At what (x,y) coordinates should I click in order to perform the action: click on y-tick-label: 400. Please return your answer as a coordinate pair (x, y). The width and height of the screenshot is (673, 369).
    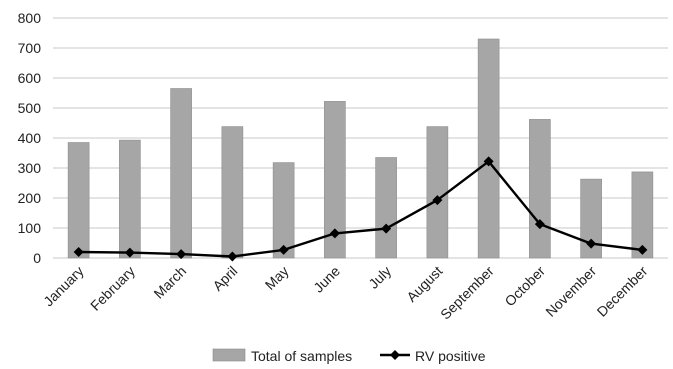
    Looking at the image, I should click on (30, 138).